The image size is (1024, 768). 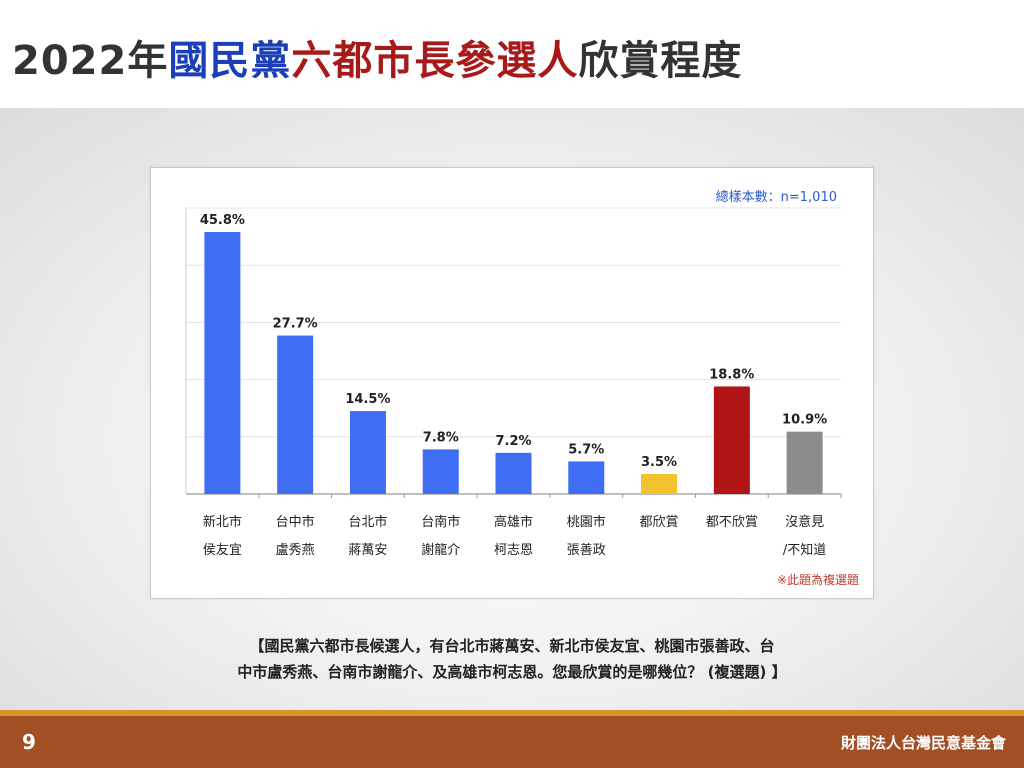 I want to click on category-label: 都不欣賞, so click(x=732, y=522).